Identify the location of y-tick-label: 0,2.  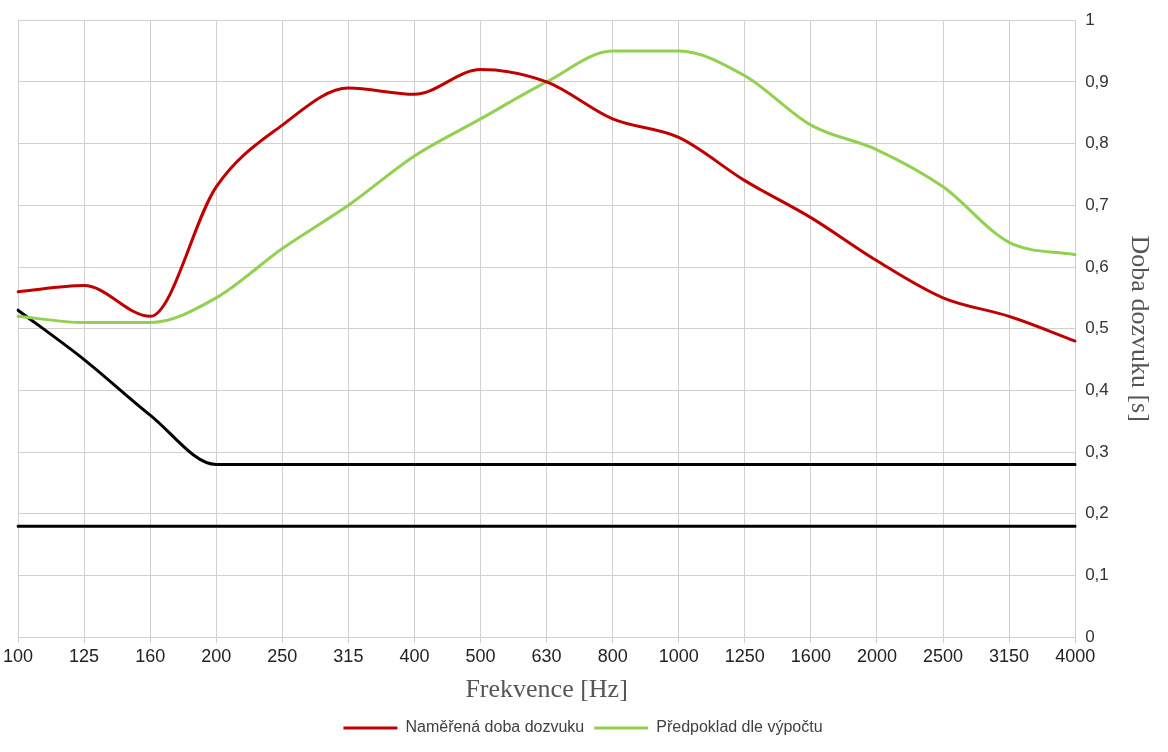
(1097, 513).